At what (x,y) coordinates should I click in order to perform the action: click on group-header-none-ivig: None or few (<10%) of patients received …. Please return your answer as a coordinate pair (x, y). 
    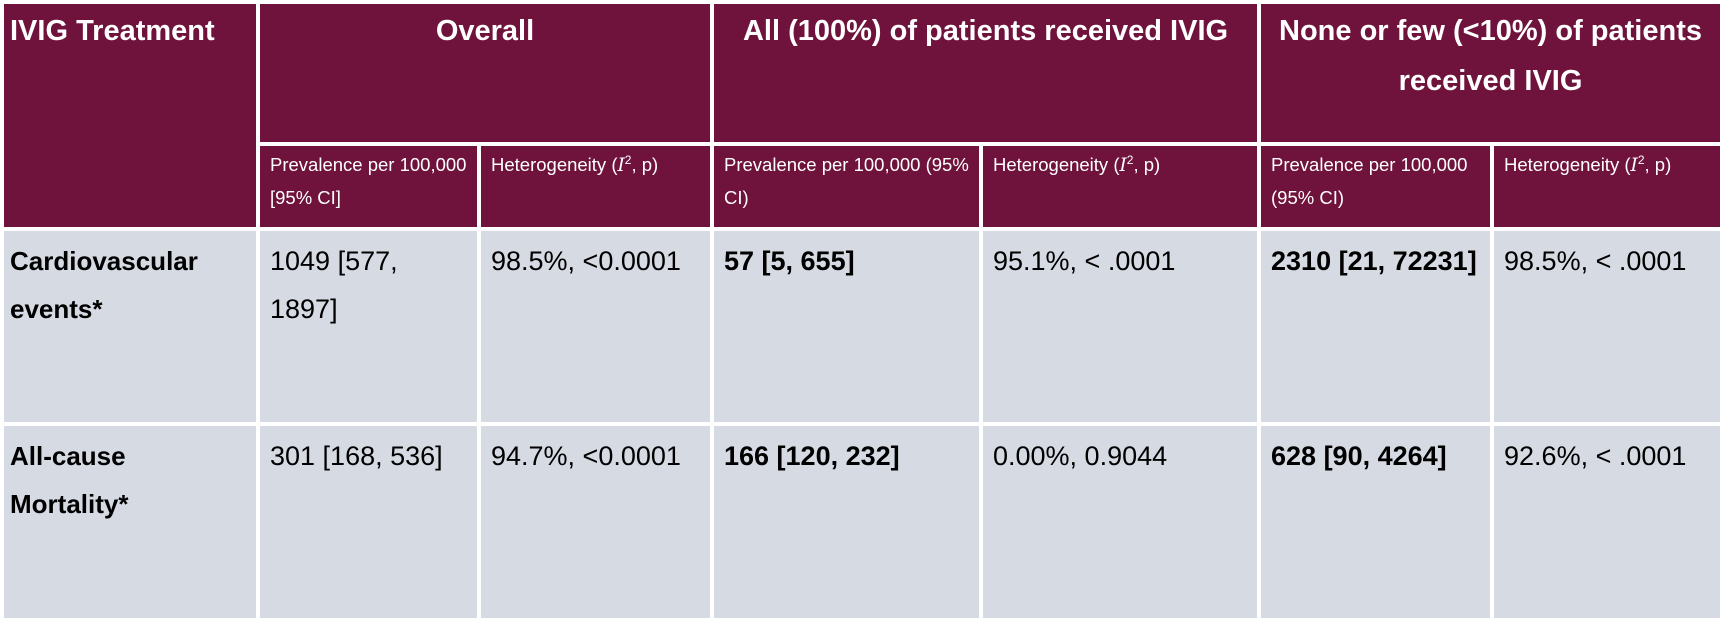
    Looking at the image, I should click on (1488, 73).